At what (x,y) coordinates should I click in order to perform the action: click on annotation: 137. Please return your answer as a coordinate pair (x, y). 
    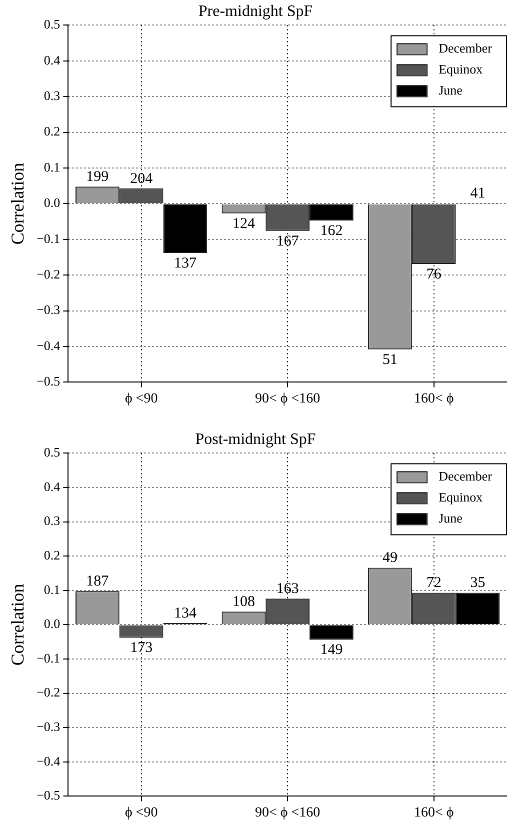
    Looking at the image, I should click on (185, 263).